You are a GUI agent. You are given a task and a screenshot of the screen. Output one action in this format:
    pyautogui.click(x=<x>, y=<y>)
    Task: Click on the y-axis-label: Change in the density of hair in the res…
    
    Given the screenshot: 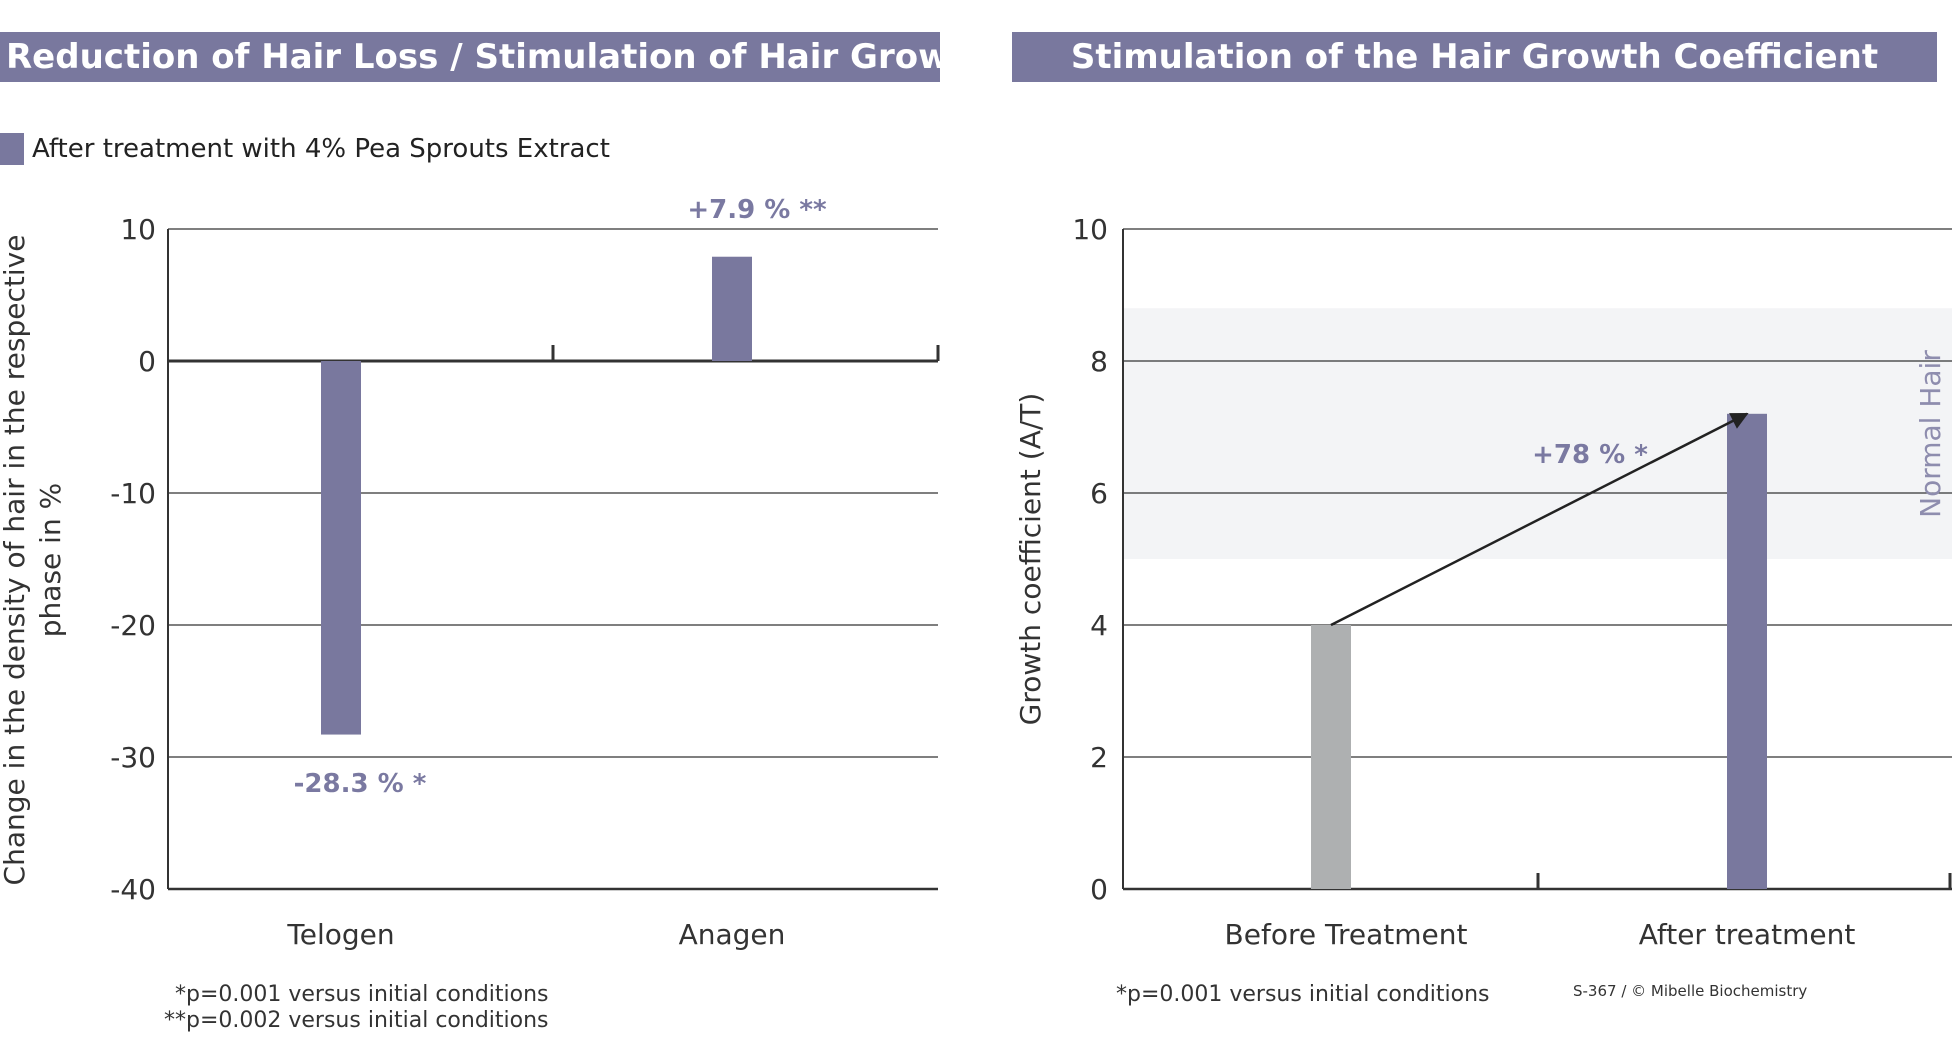 What is the action you would take?
    pyautogui.click(x=33, y=560)
    